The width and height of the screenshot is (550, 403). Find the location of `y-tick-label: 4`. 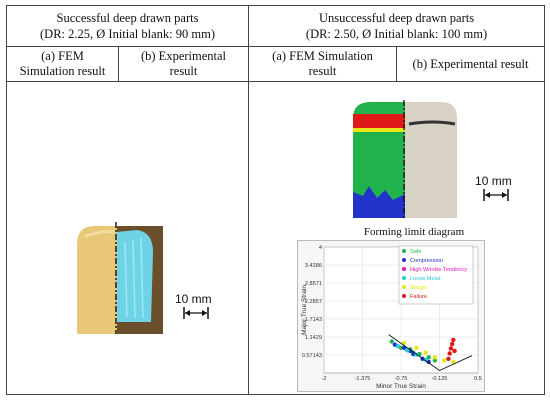

y-tick-label: 4 is located at coordinates (320, 248).